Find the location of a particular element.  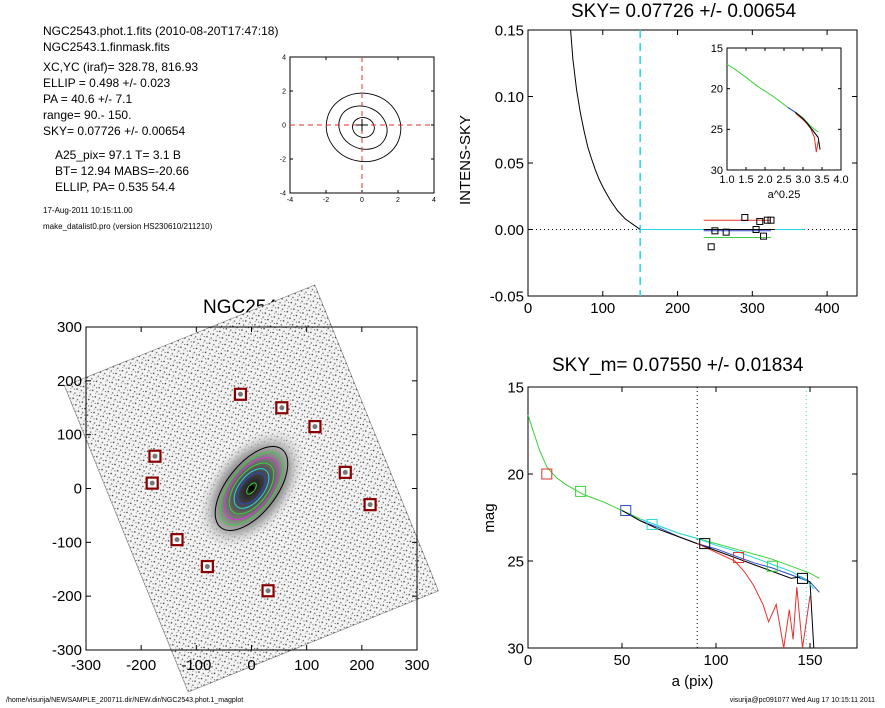

intensity-profile-line is located at coordinates (605, 129).